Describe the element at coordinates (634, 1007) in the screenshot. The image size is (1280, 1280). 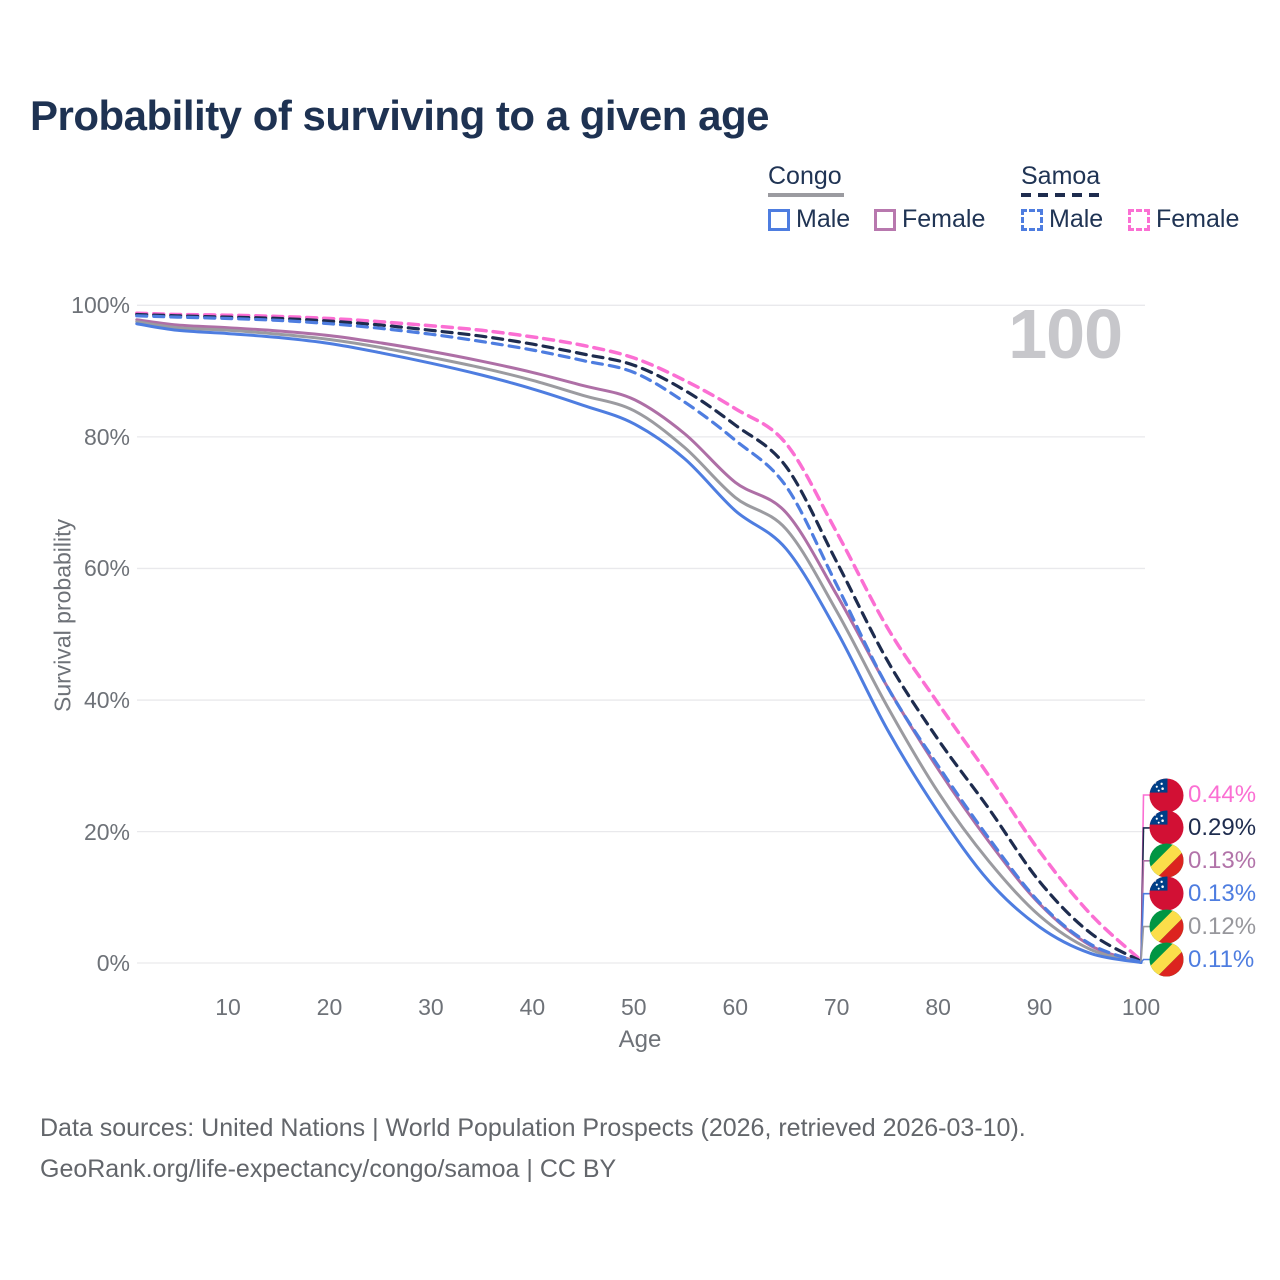
I see `x-tick-50: 50` at that location.